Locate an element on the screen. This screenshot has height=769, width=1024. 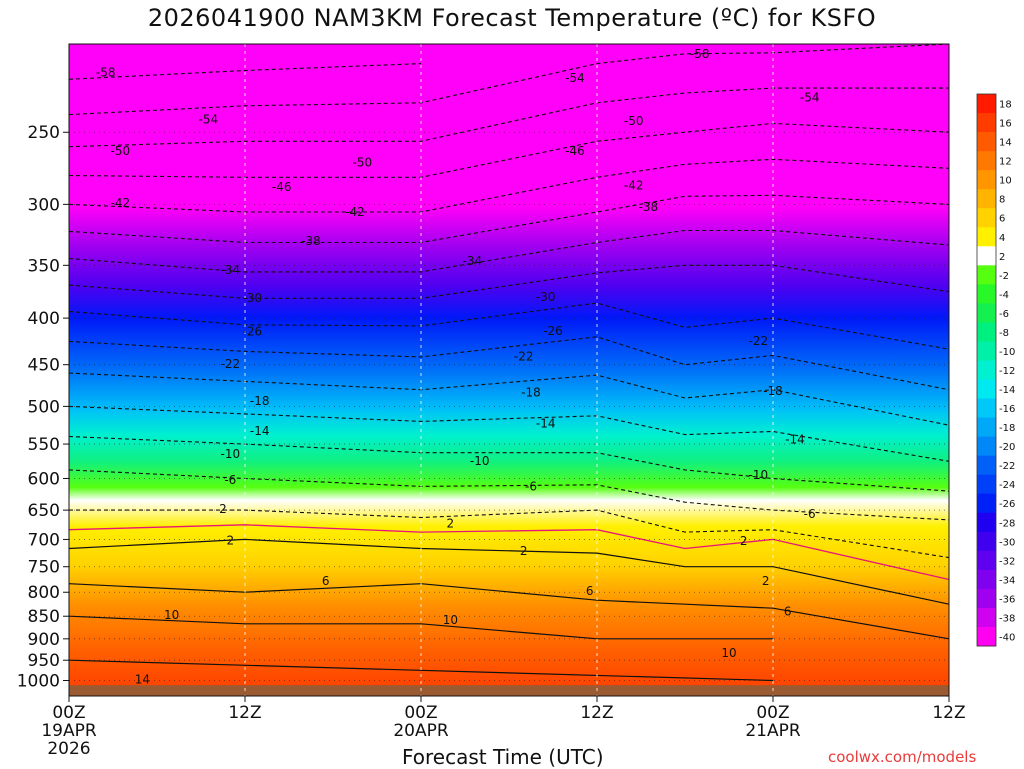
x-tick-date: 20APR is located at coordinates (421, 731).